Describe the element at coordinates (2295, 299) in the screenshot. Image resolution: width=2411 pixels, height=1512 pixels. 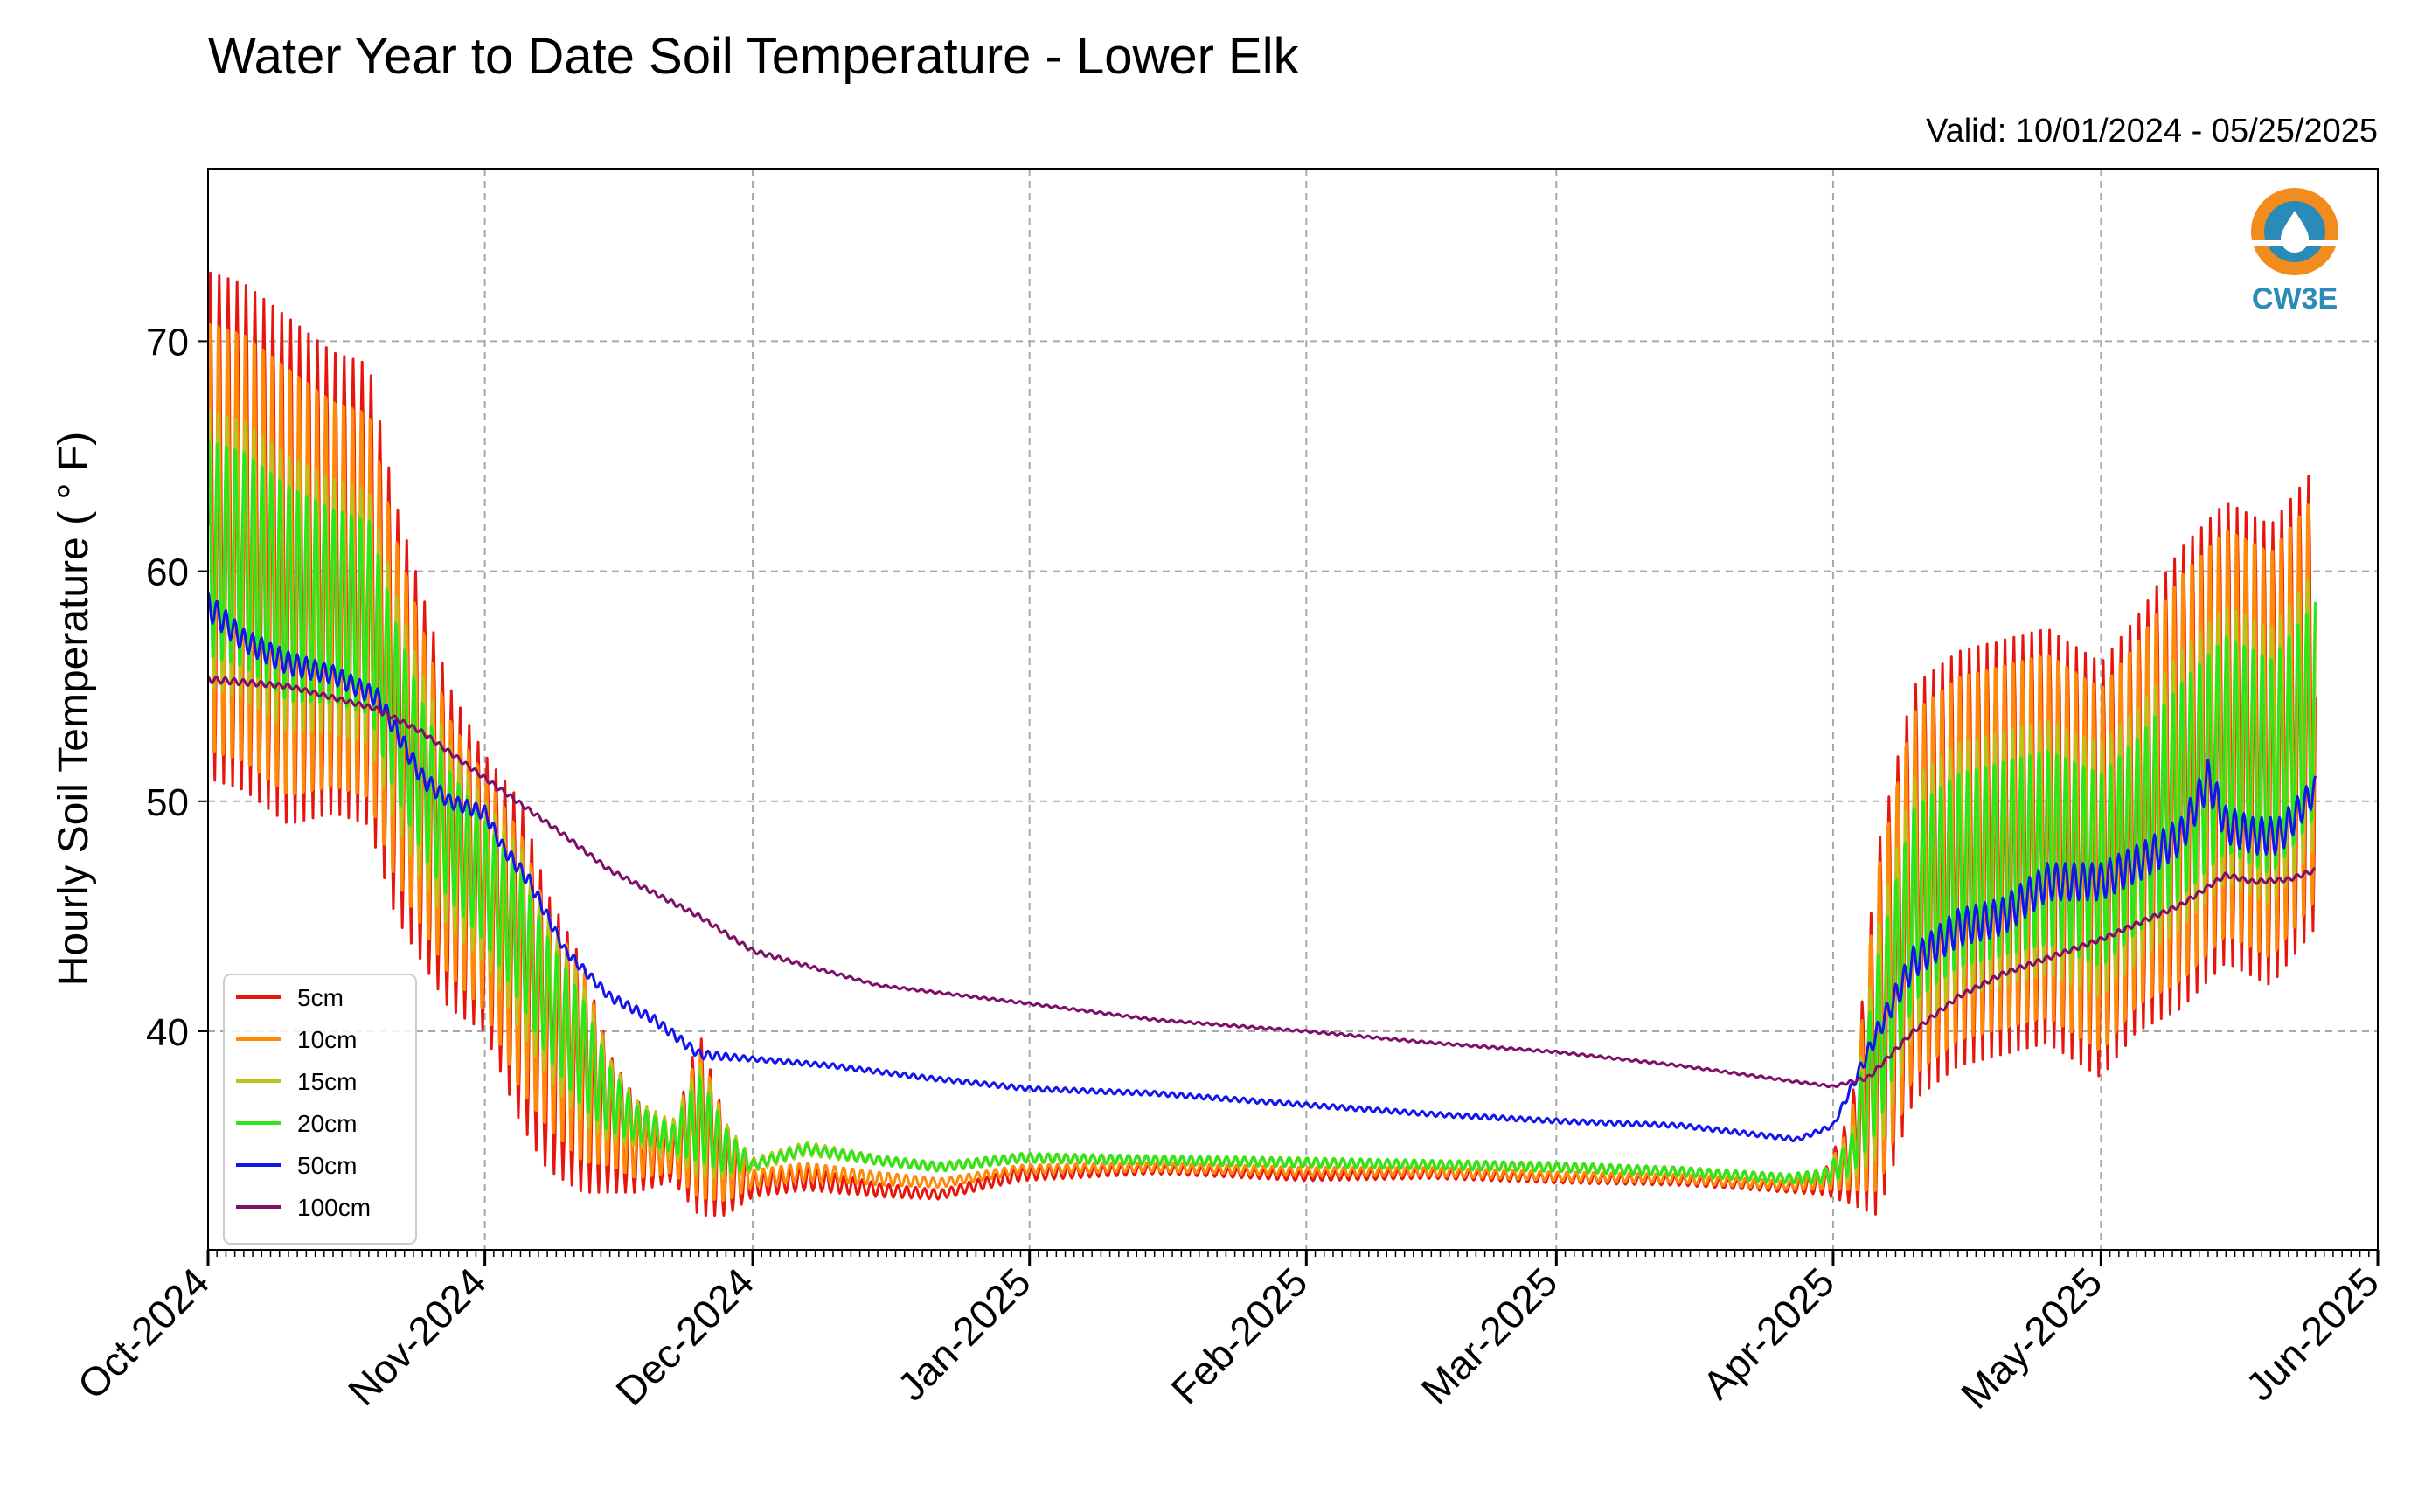
I see `logo-text: CW3E` at that location.